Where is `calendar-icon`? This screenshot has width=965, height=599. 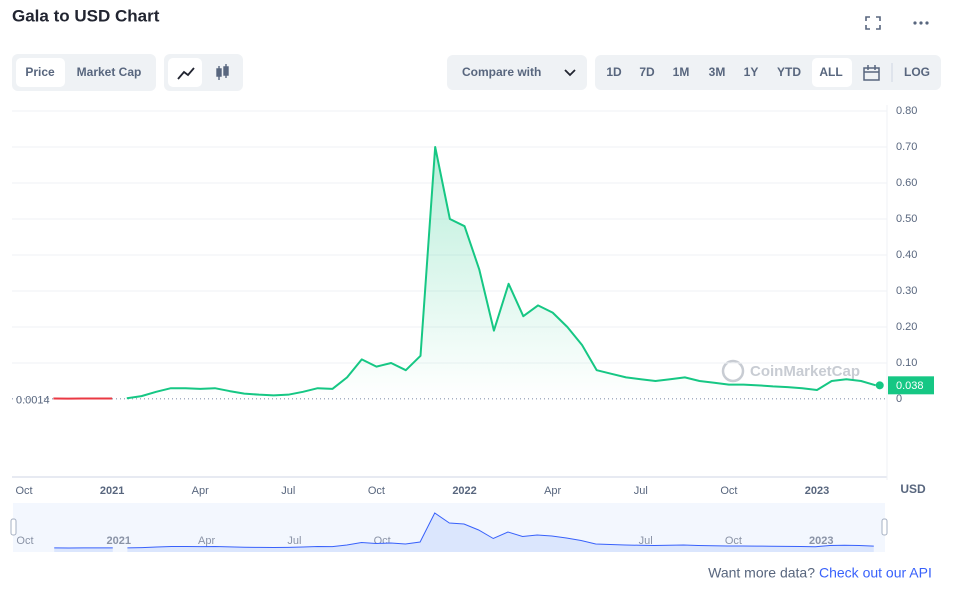 calendar-icon is located at coordinates (871, 73).